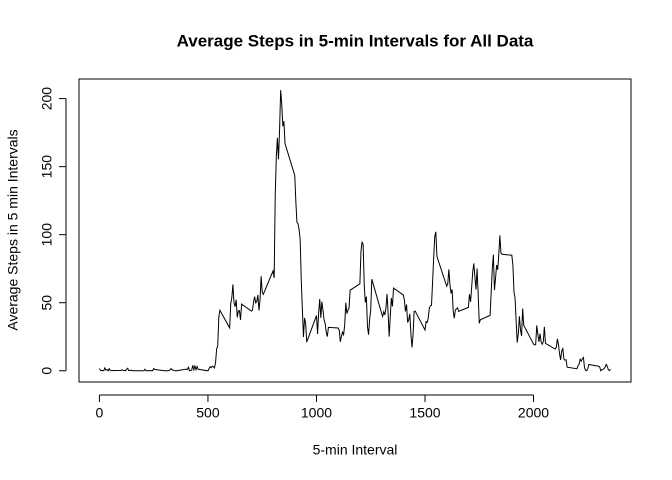 The image size is (672, 480). Describe the element at coordinates (13, 229) in the screenshot. I see `y-axis-label: Average Steps in 5 min Intervals` at that location.